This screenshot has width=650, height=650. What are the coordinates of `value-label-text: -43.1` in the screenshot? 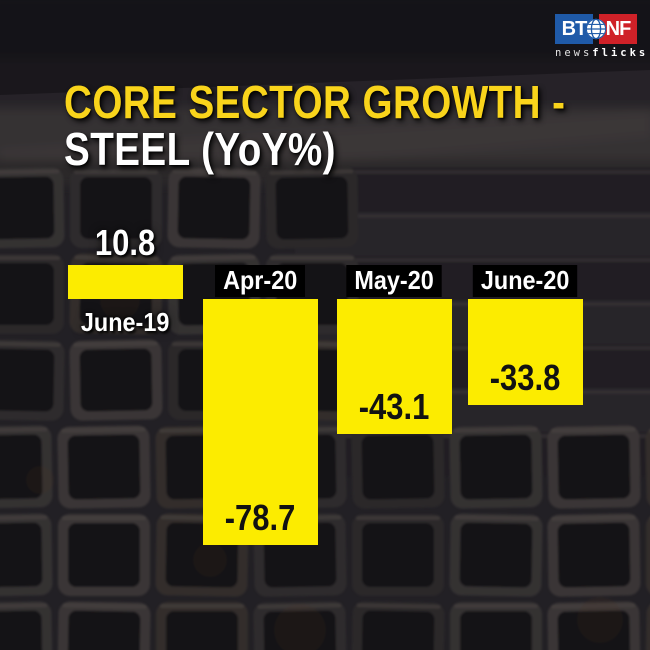 It's located at (394, 406).